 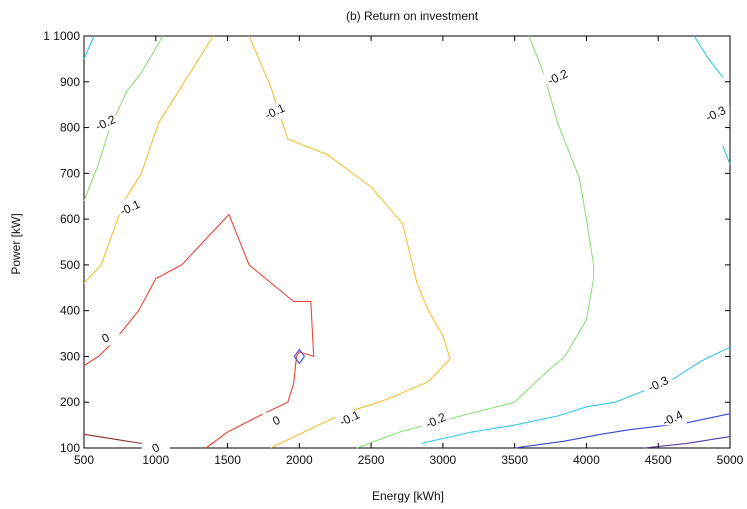 What do you see at coordinates (408, 496) in the screenshot?
I see `x-axis-label: Energy [kWh]` at bounding box center [408, 496].